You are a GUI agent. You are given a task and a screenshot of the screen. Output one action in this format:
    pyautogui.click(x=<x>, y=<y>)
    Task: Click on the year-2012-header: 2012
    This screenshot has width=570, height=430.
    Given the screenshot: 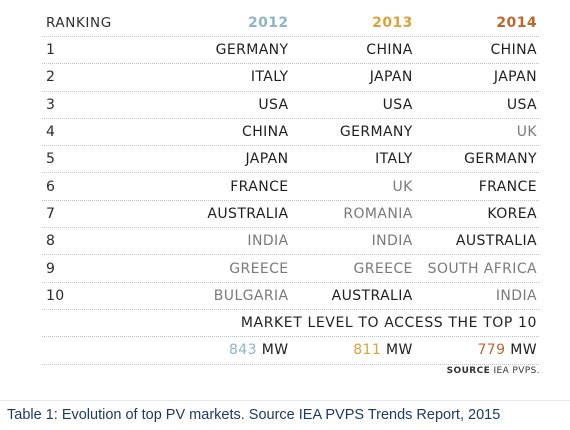 What is the action you would take?
    pyautogui.click(x=268, y=23)
    